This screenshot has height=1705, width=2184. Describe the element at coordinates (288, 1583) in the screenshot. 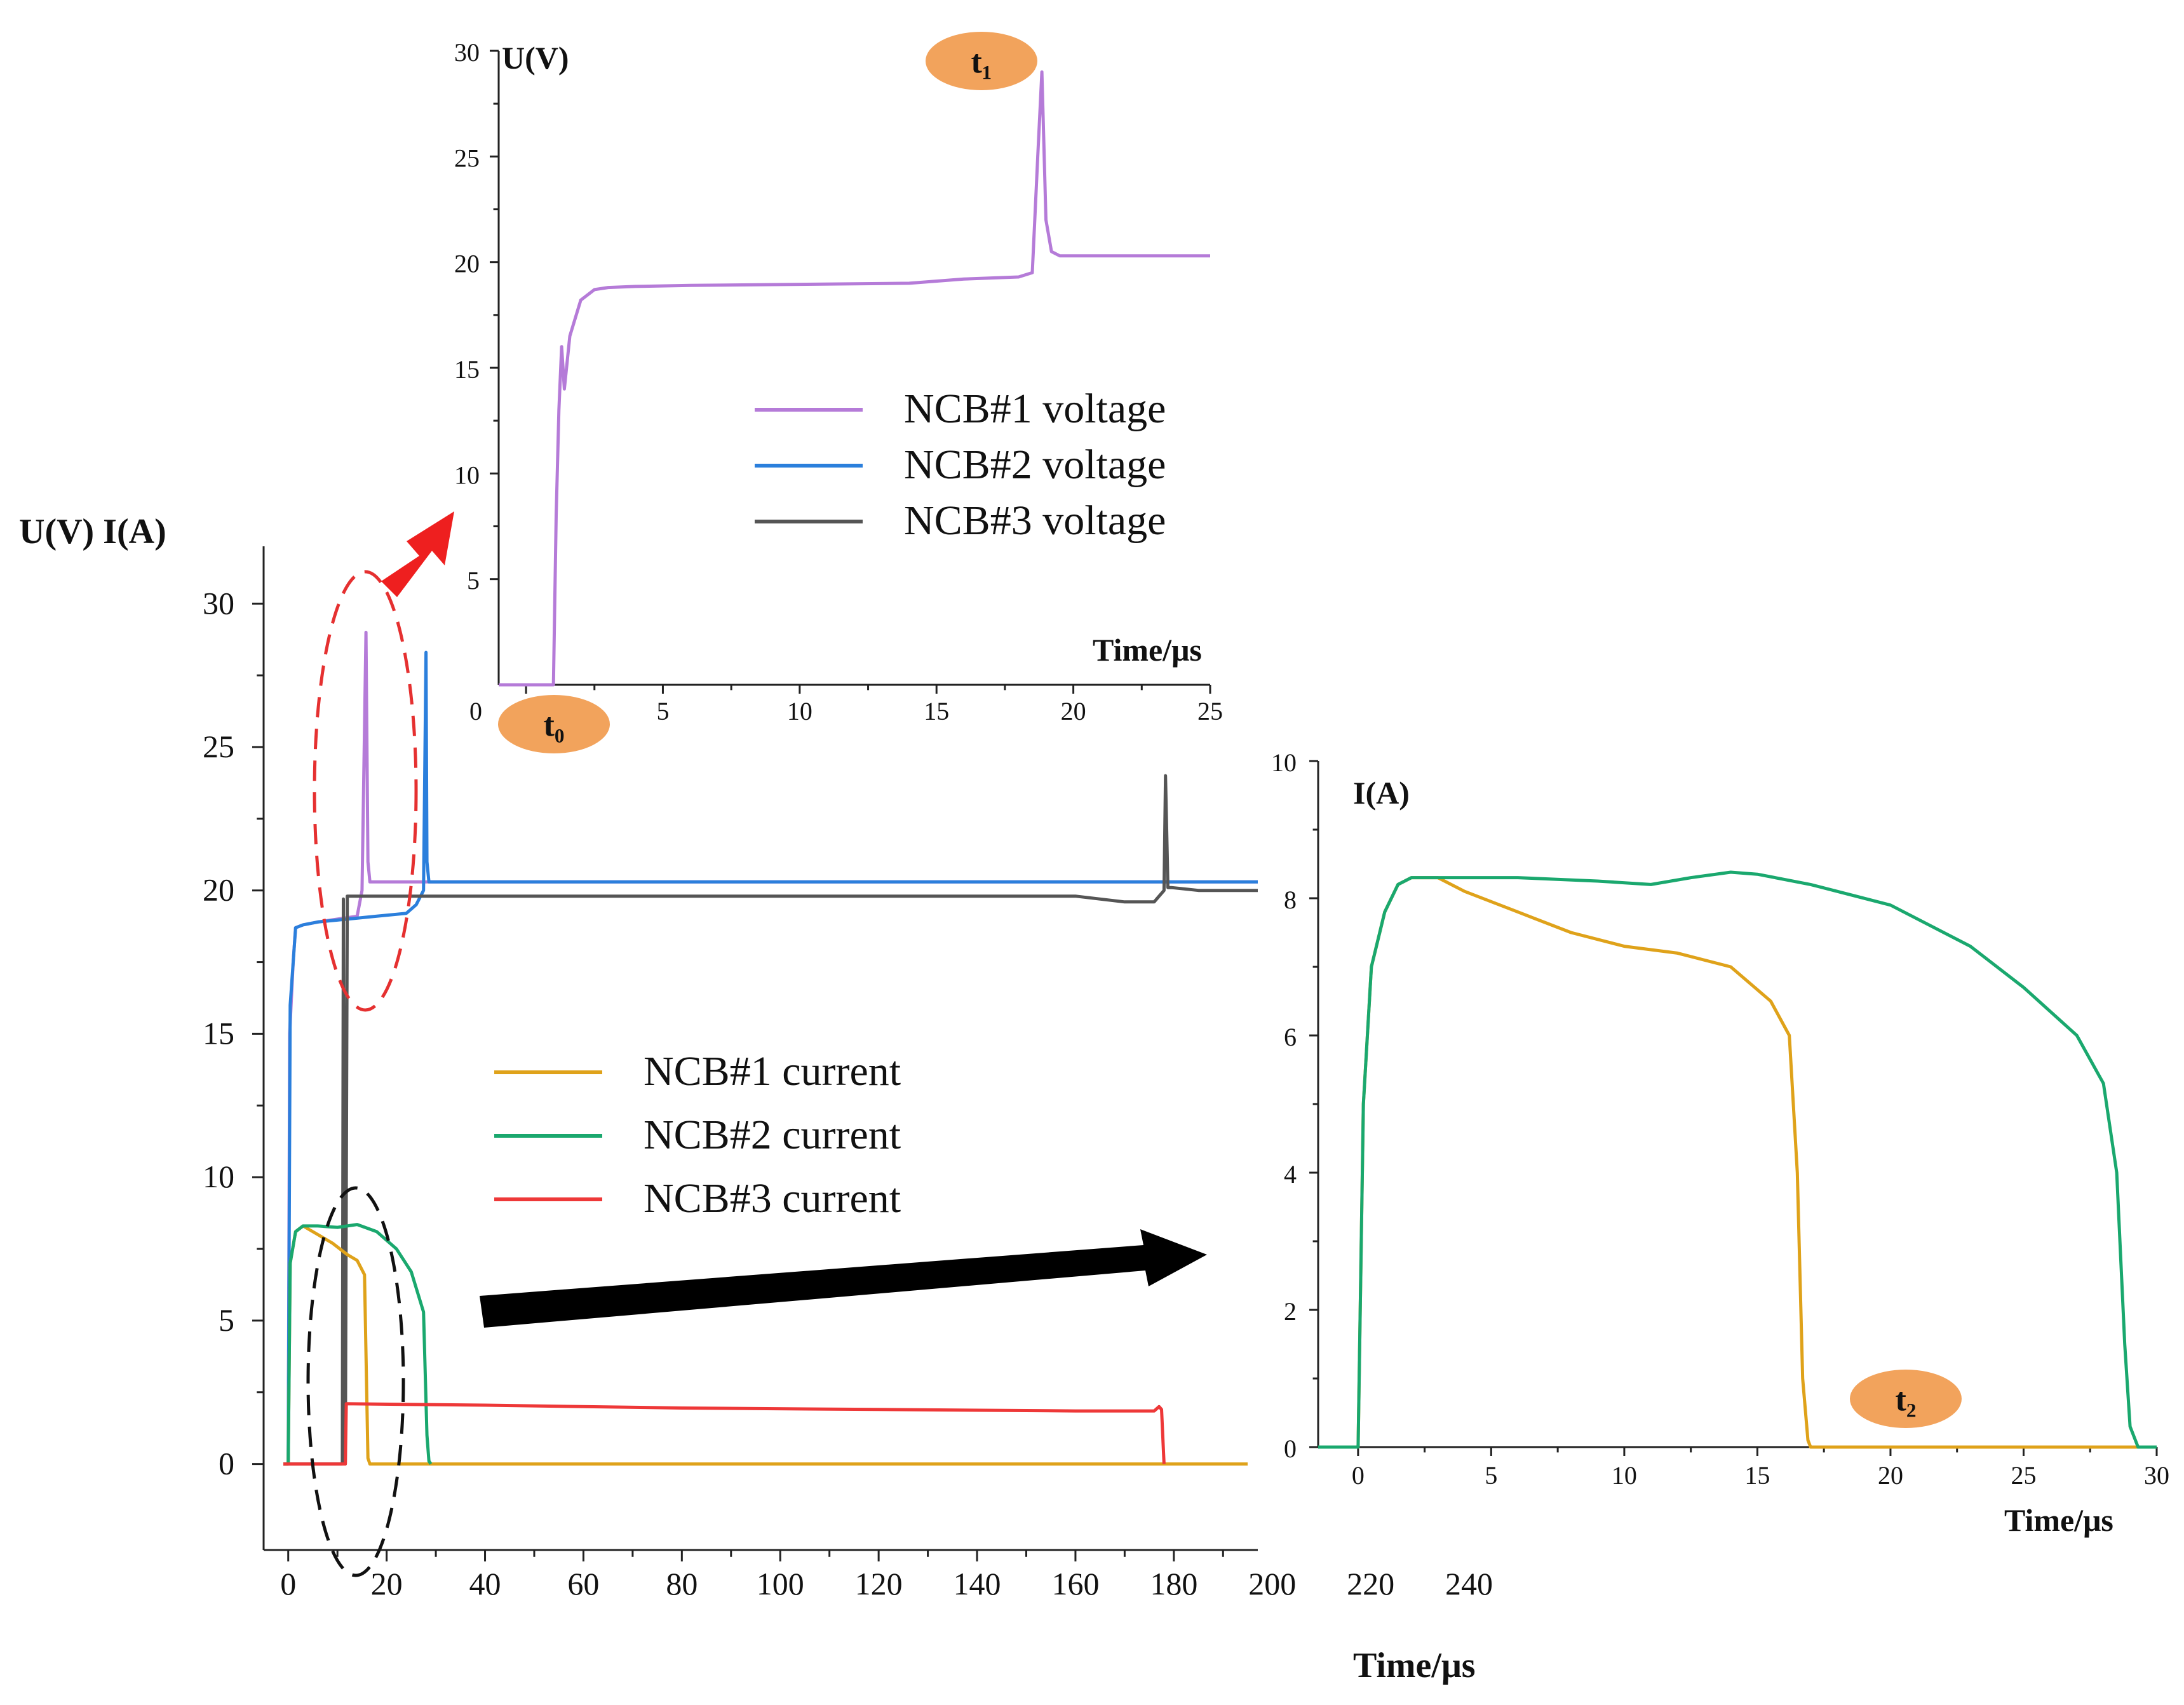

I see `main-x-tick-label: 0` at that location.